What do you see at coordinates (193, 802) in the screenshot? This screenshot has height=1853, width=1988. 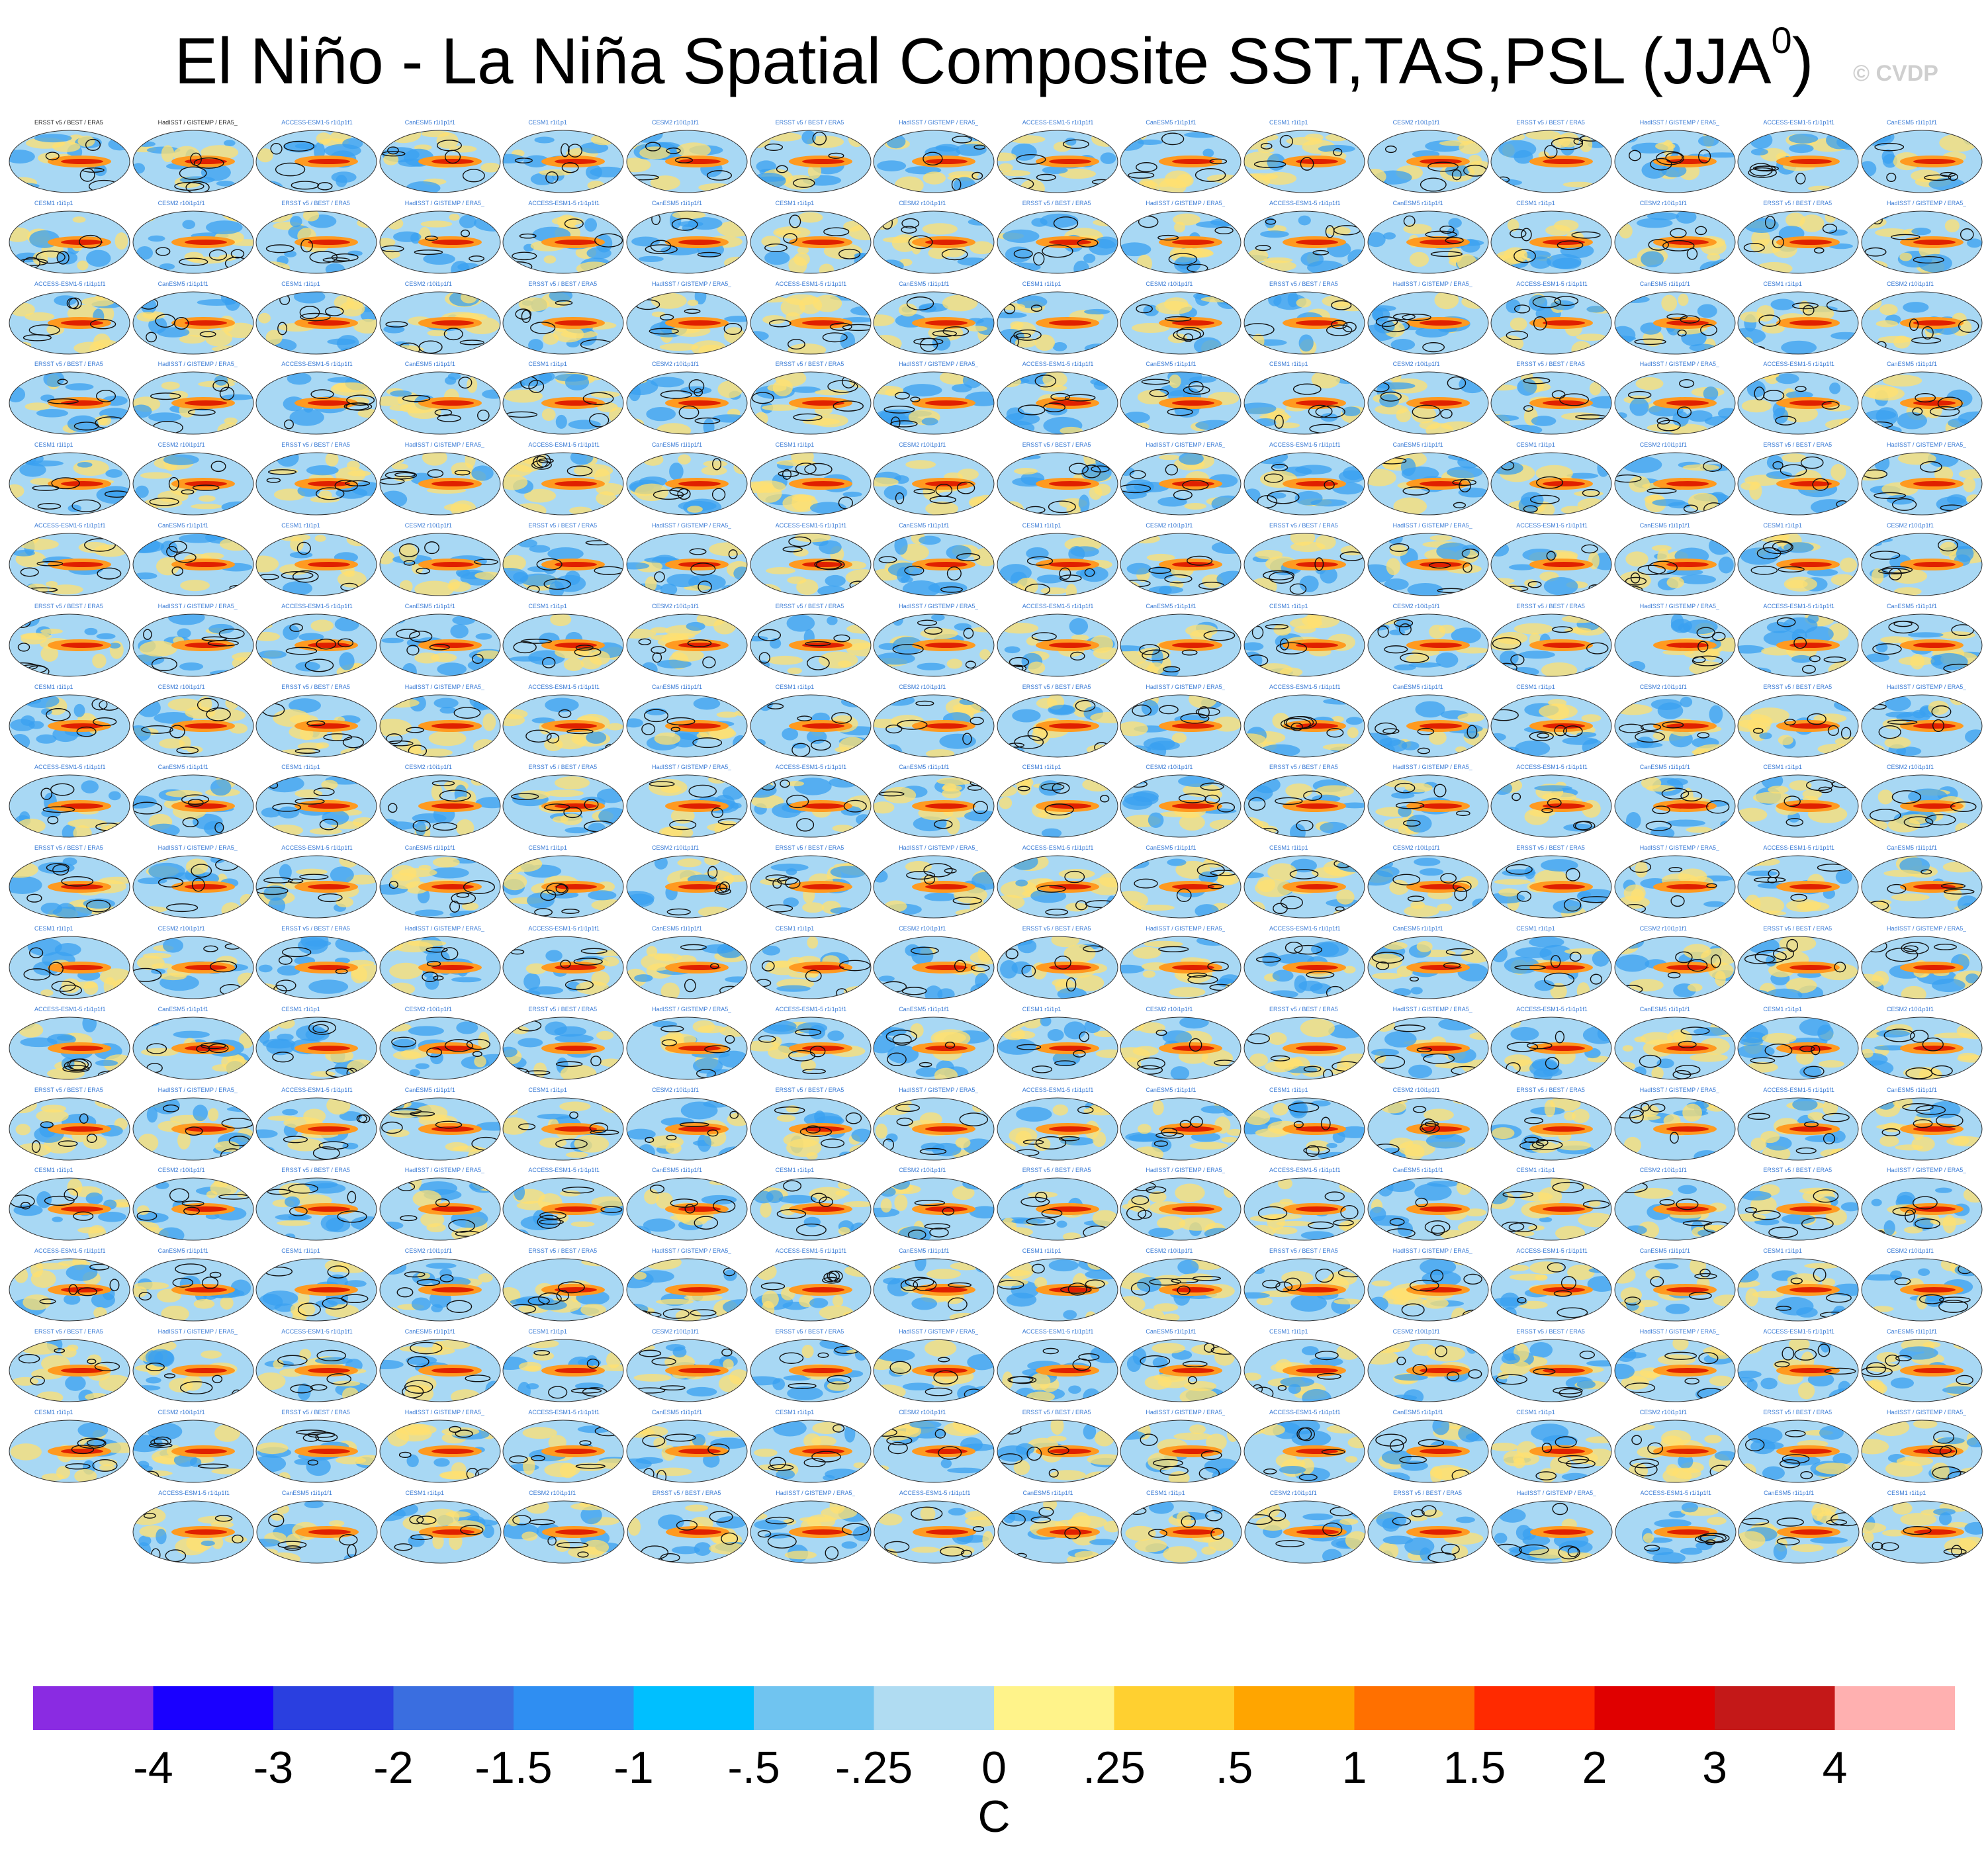 I see `composite-panel: CanESM5 r1i1p1f1` at bounding box center [193, 802].